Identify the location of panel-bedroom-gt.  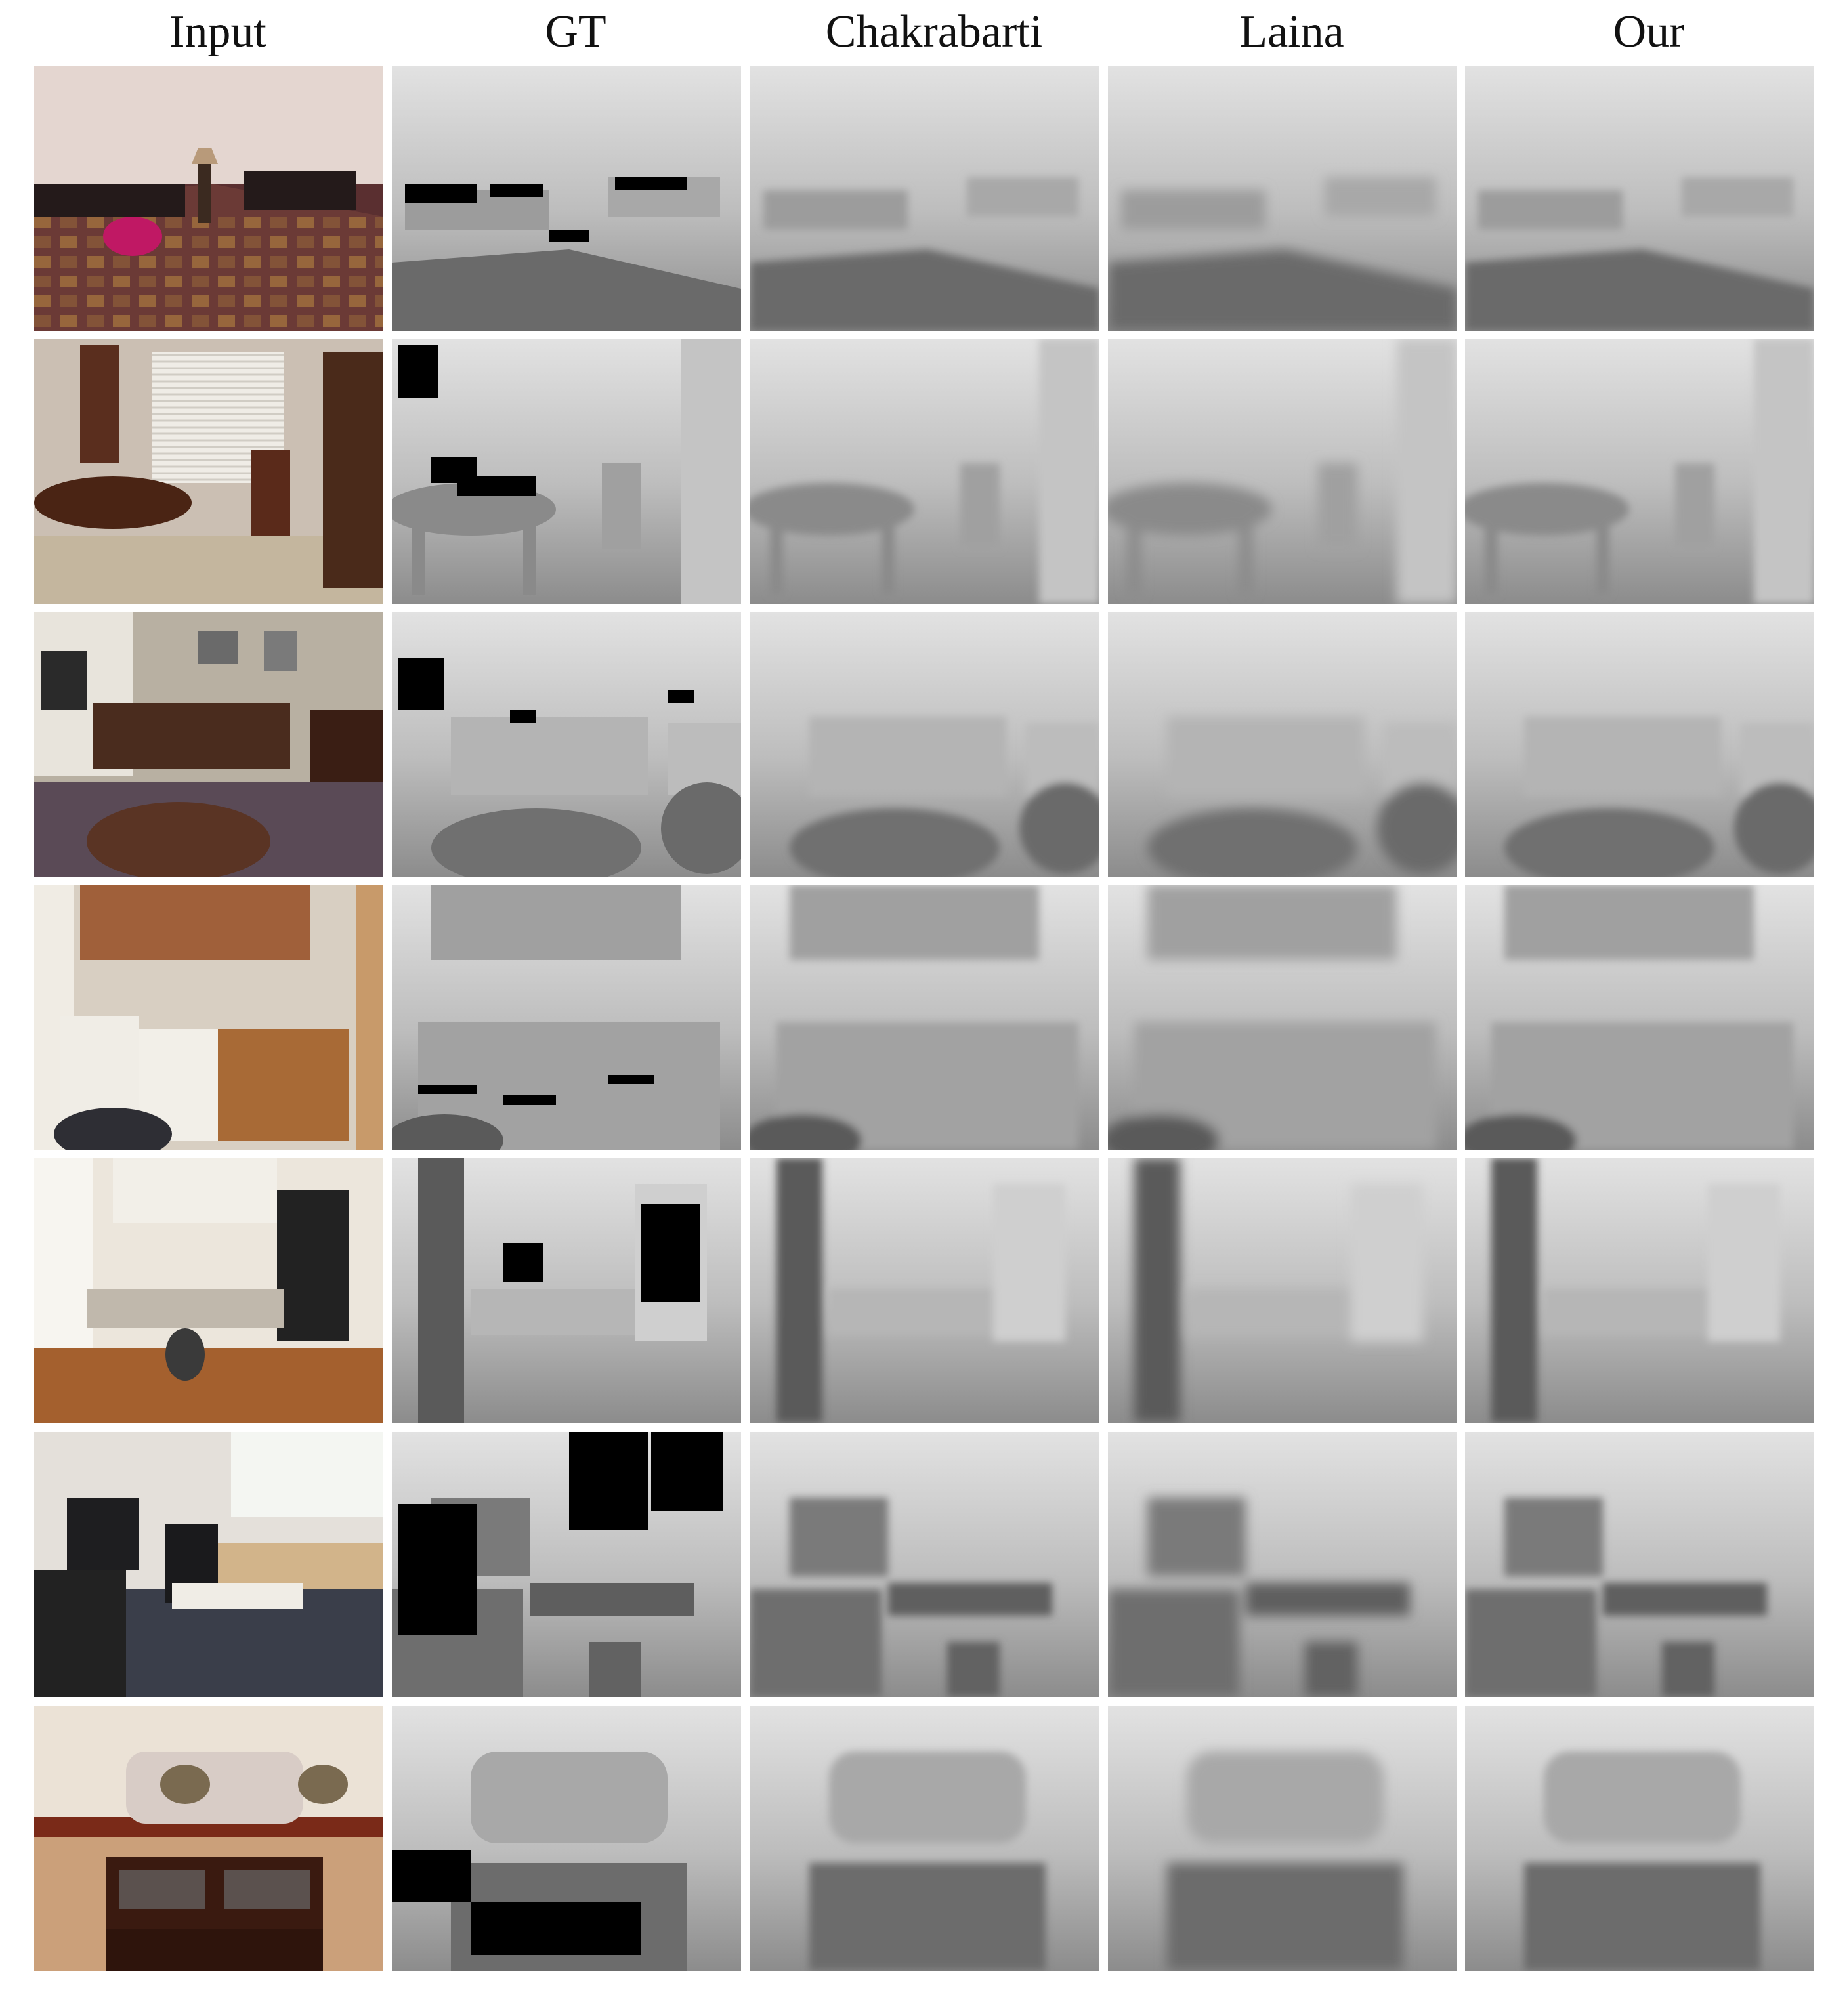
(566, 198).